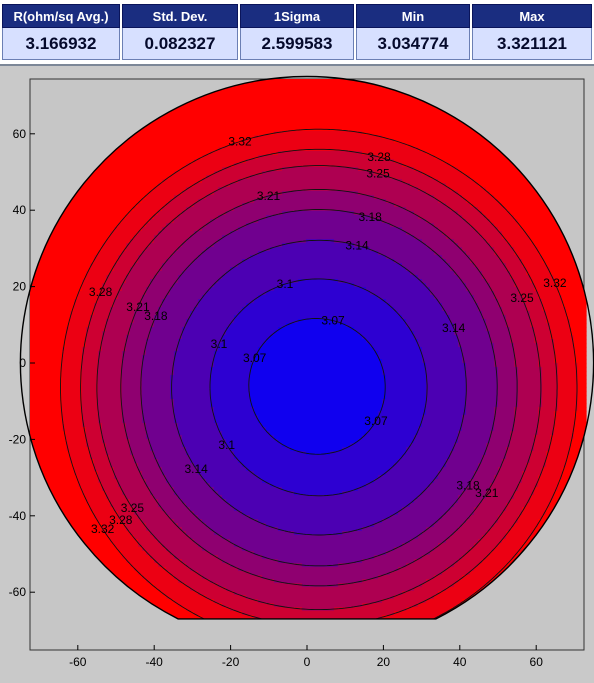 The height and width of the screenshot is (683, 594). What do you see at coordinates (537, 662) in the screenshot?
I see `x-tick-label: 60` at bounding box center [537, 662].